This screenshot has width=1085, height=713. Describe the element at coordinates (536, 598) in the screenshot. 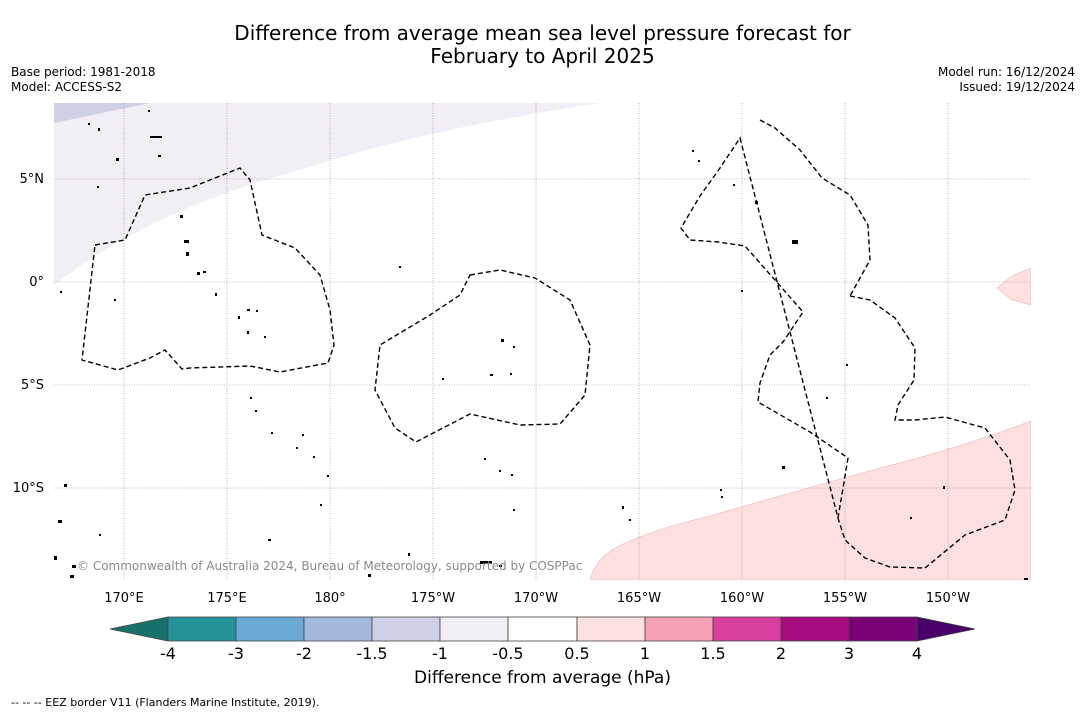

I see `lon-label-170w: 170°W` at that location.